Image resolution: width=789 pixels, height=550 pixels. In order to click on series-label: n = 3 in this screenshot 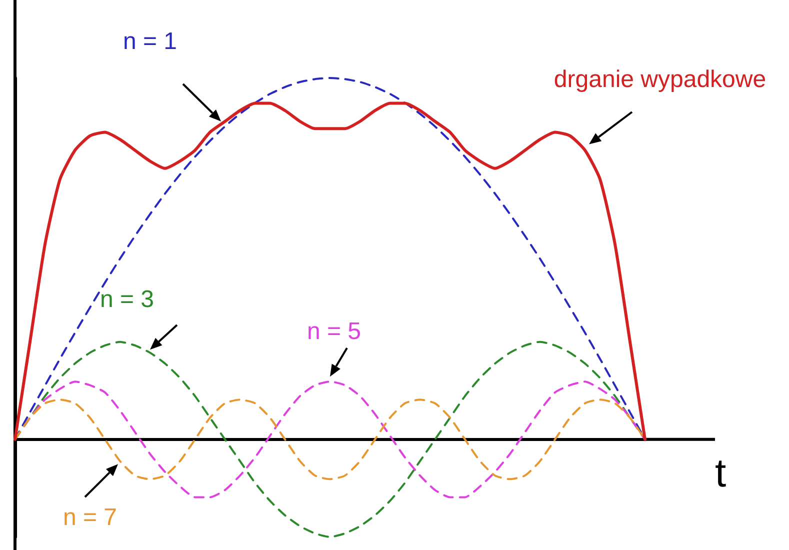, I will do `click(127, 300)`.